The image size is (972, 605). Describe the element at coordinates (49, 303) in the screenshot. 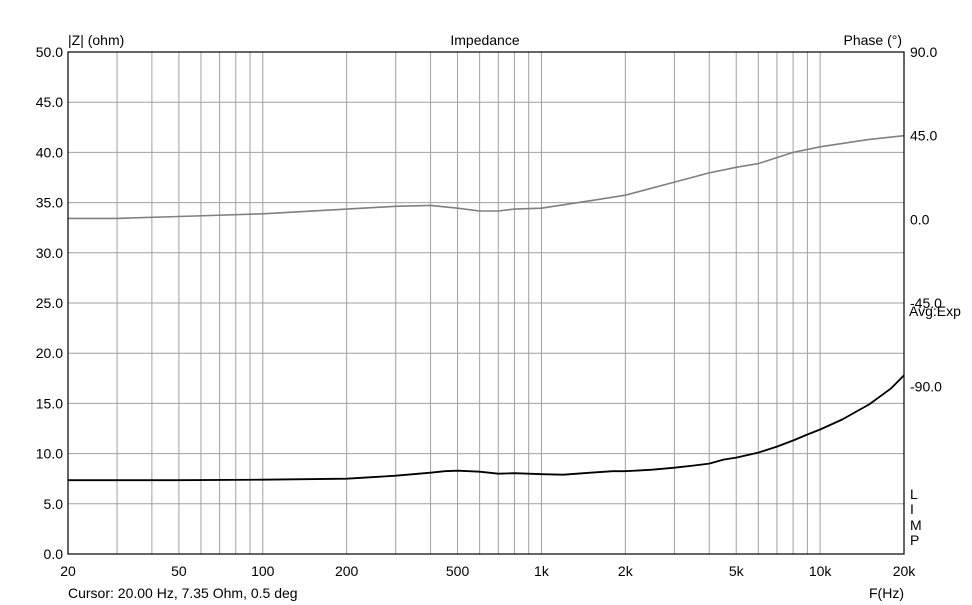

I see `y-left-tick-label: 25.0` at that location.